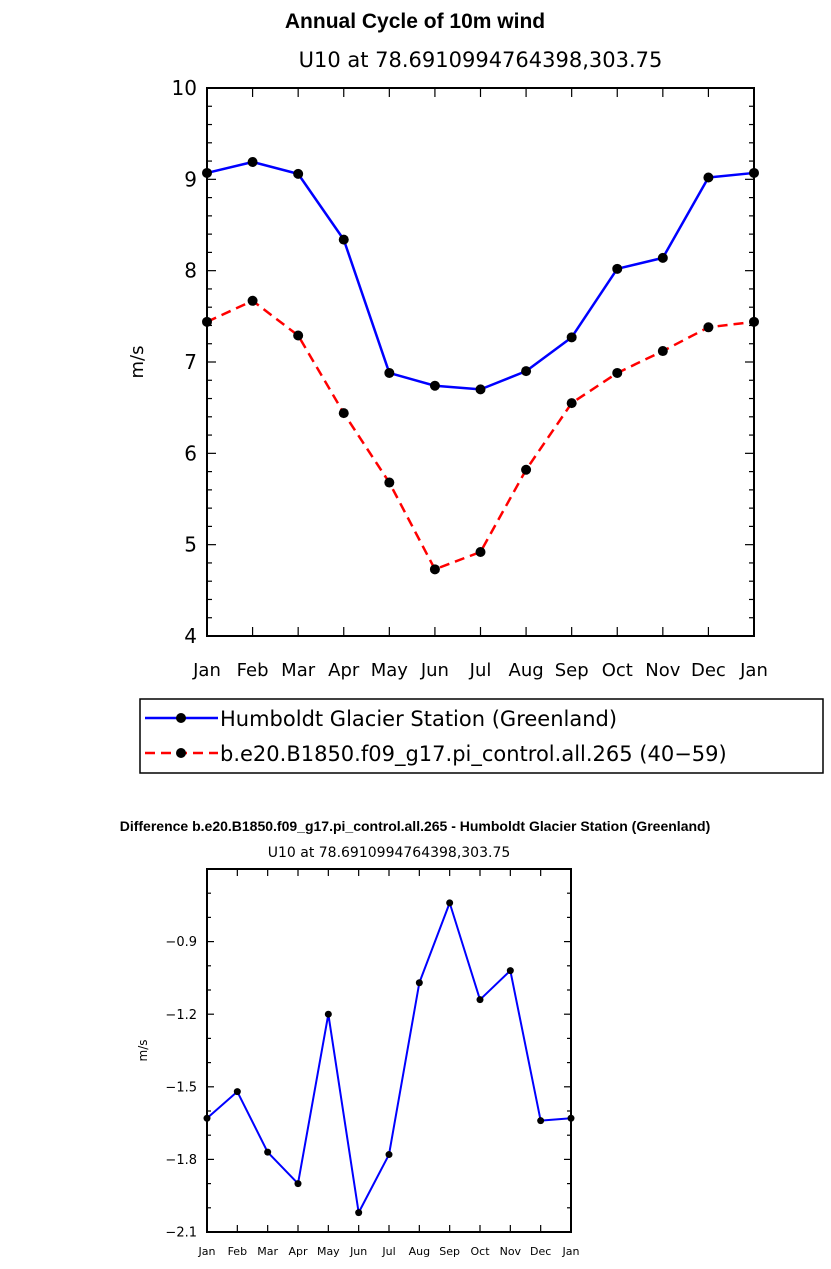  What do you see at coordinates (181, 942) in the screenshot?
I see `bottom-y-tick-label: −0.9` at bounding box center [181, 942].